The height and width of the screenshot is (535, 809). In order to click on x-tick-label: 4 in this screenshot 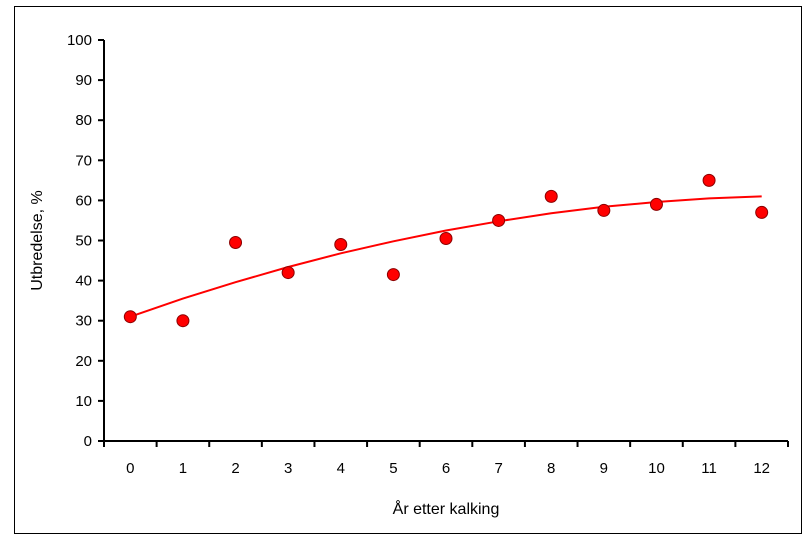, I will do `click(341, 468)`.